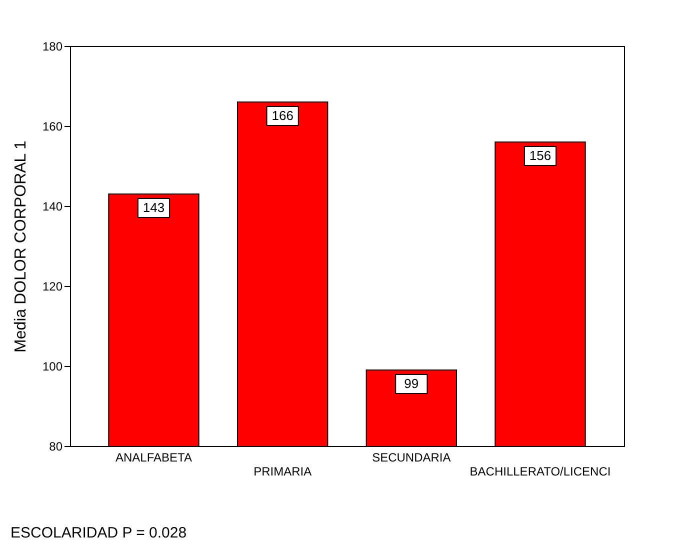  I want to click on y-tick-label: 160, so click(52, 127).